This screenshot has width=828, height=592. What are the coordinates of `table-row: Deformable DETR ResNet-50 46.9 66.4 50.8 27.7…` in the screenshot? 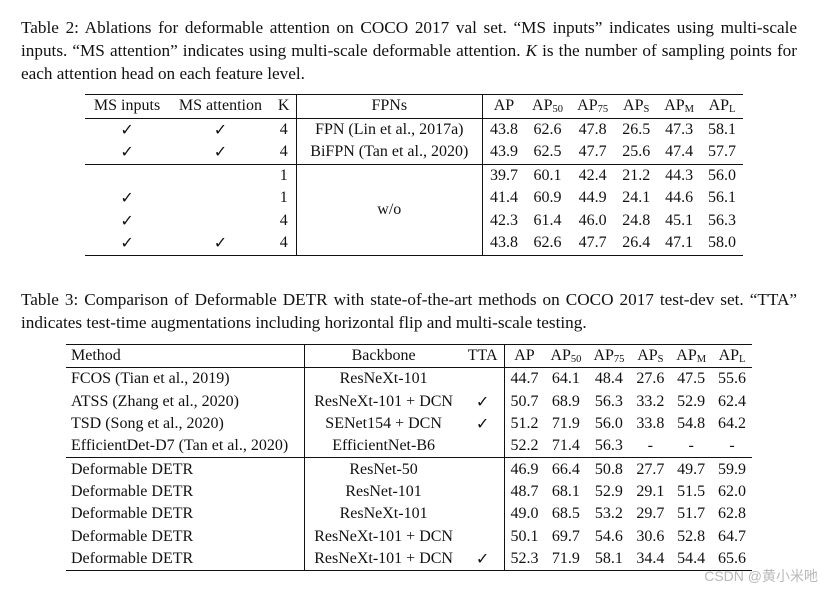 It's located at (409, 469).